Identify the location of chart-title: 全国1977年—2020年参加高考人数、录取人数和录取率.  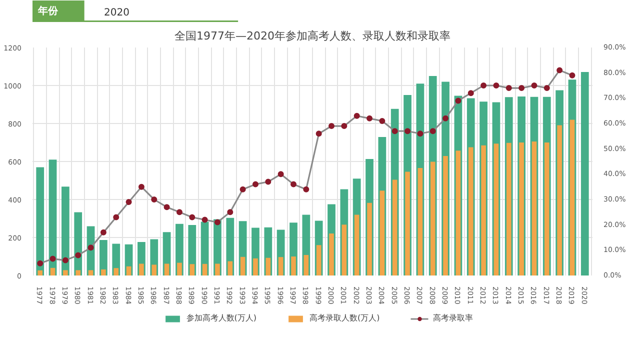
(312, 36).